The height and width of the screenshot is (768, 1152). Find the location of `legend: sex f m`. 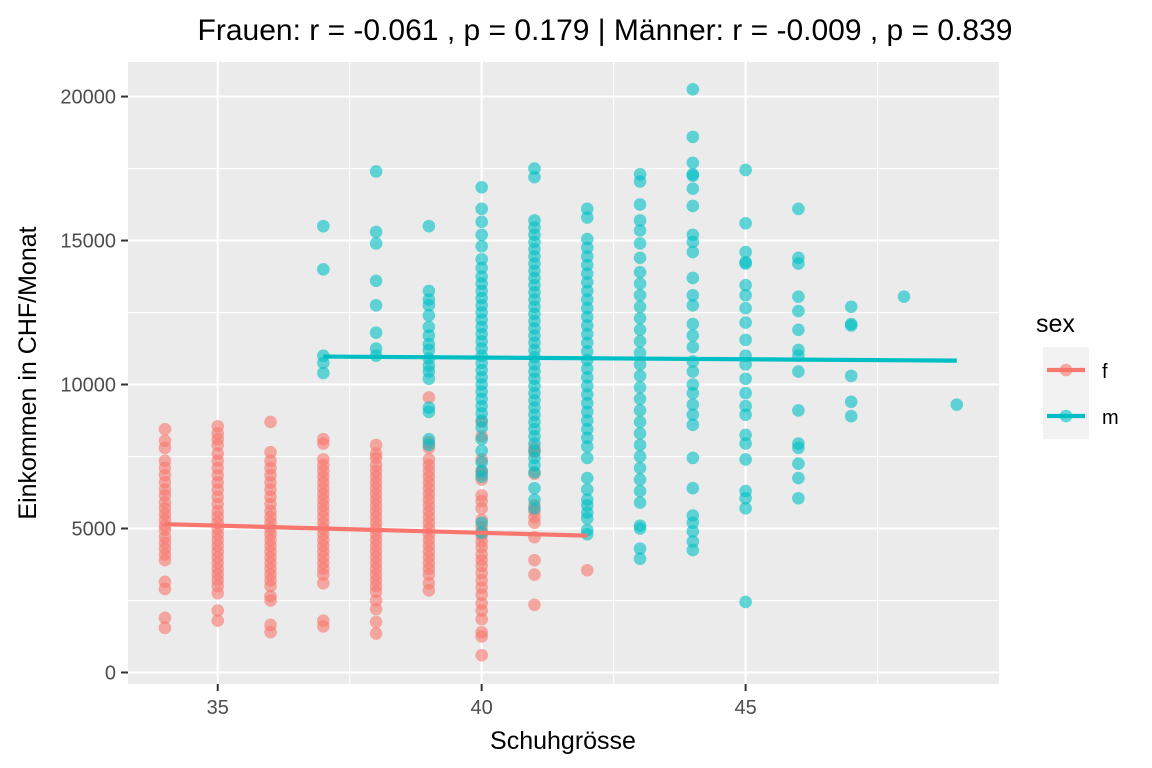

legend: sex f m is located at coordinates (1077, 374).